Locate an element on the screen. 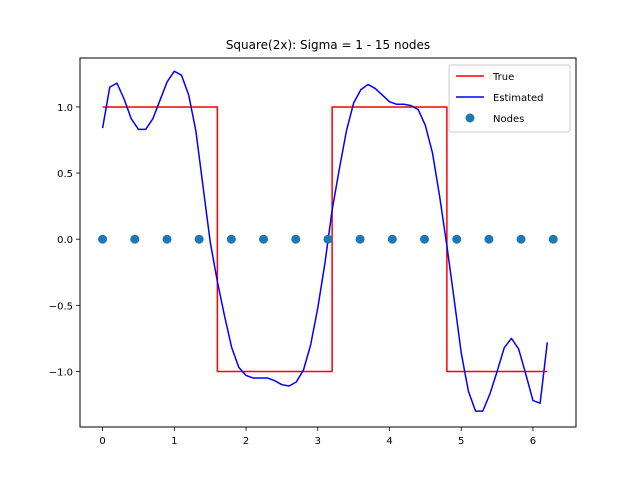  x-tick-label: 0 is located at coordinates (102, 441).